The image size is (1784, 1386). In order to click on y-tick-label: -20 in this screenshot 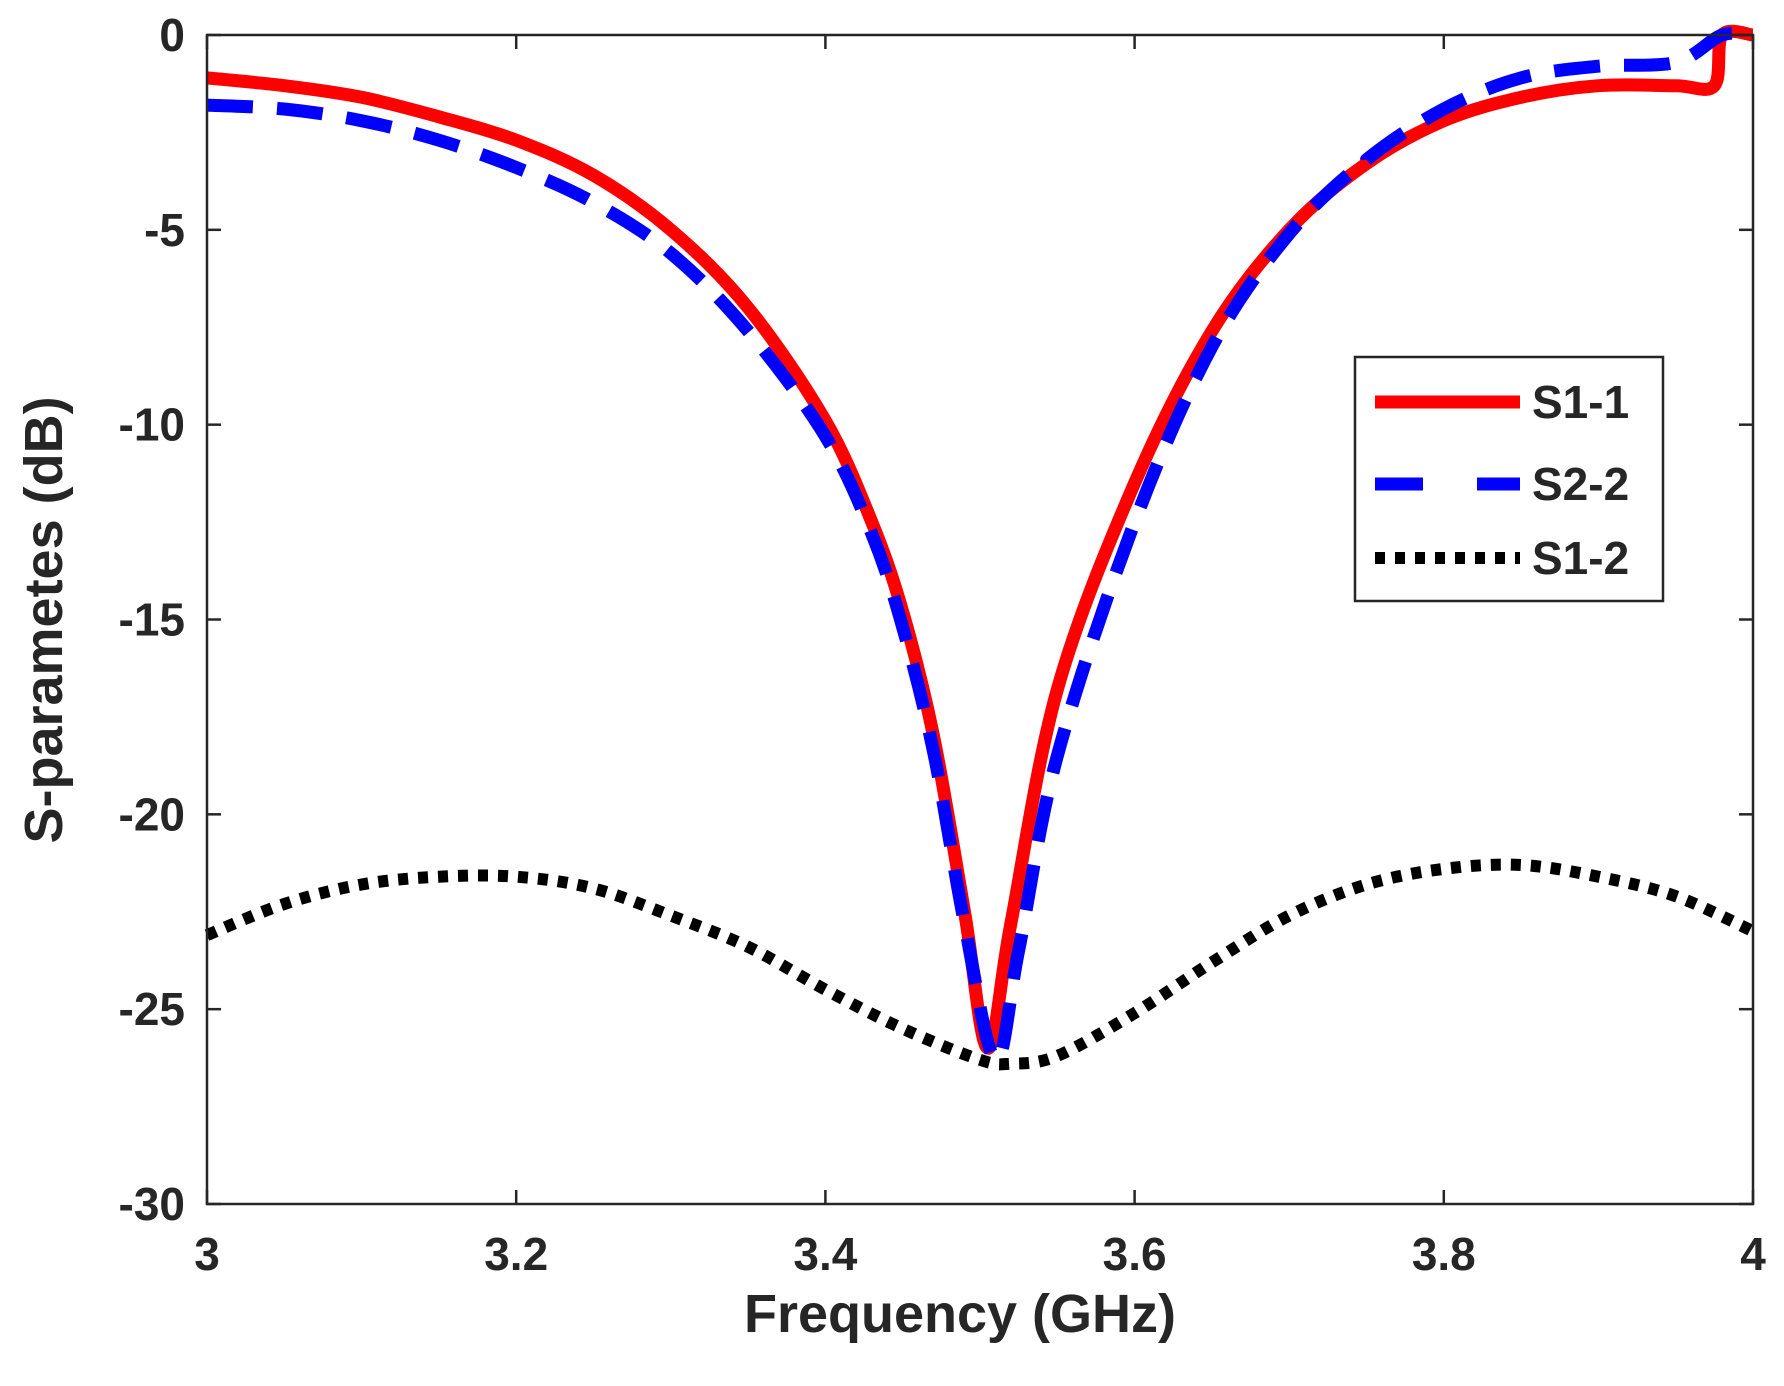, I will do `click(152, 814)`.